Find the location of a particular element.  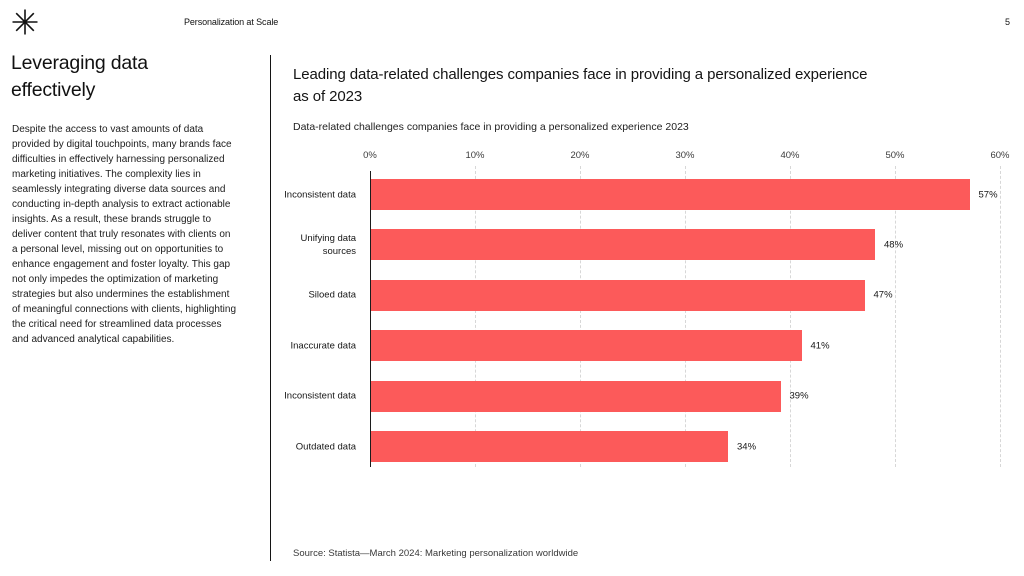

asterisk-logo-icon is located at coordinates (25, 22).